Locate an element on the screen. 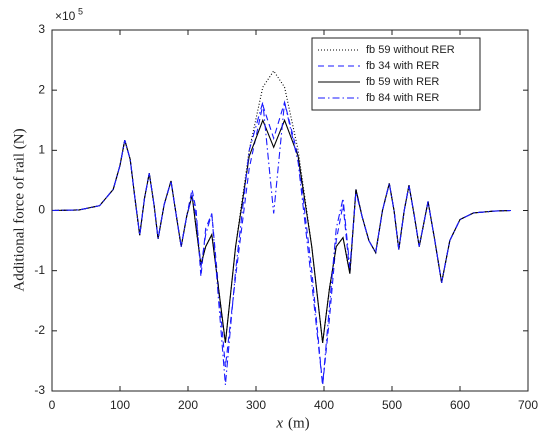 The height and width of the screenshot is (446, 550). x-axis-label-var: x is located at coordinates (279, 423).